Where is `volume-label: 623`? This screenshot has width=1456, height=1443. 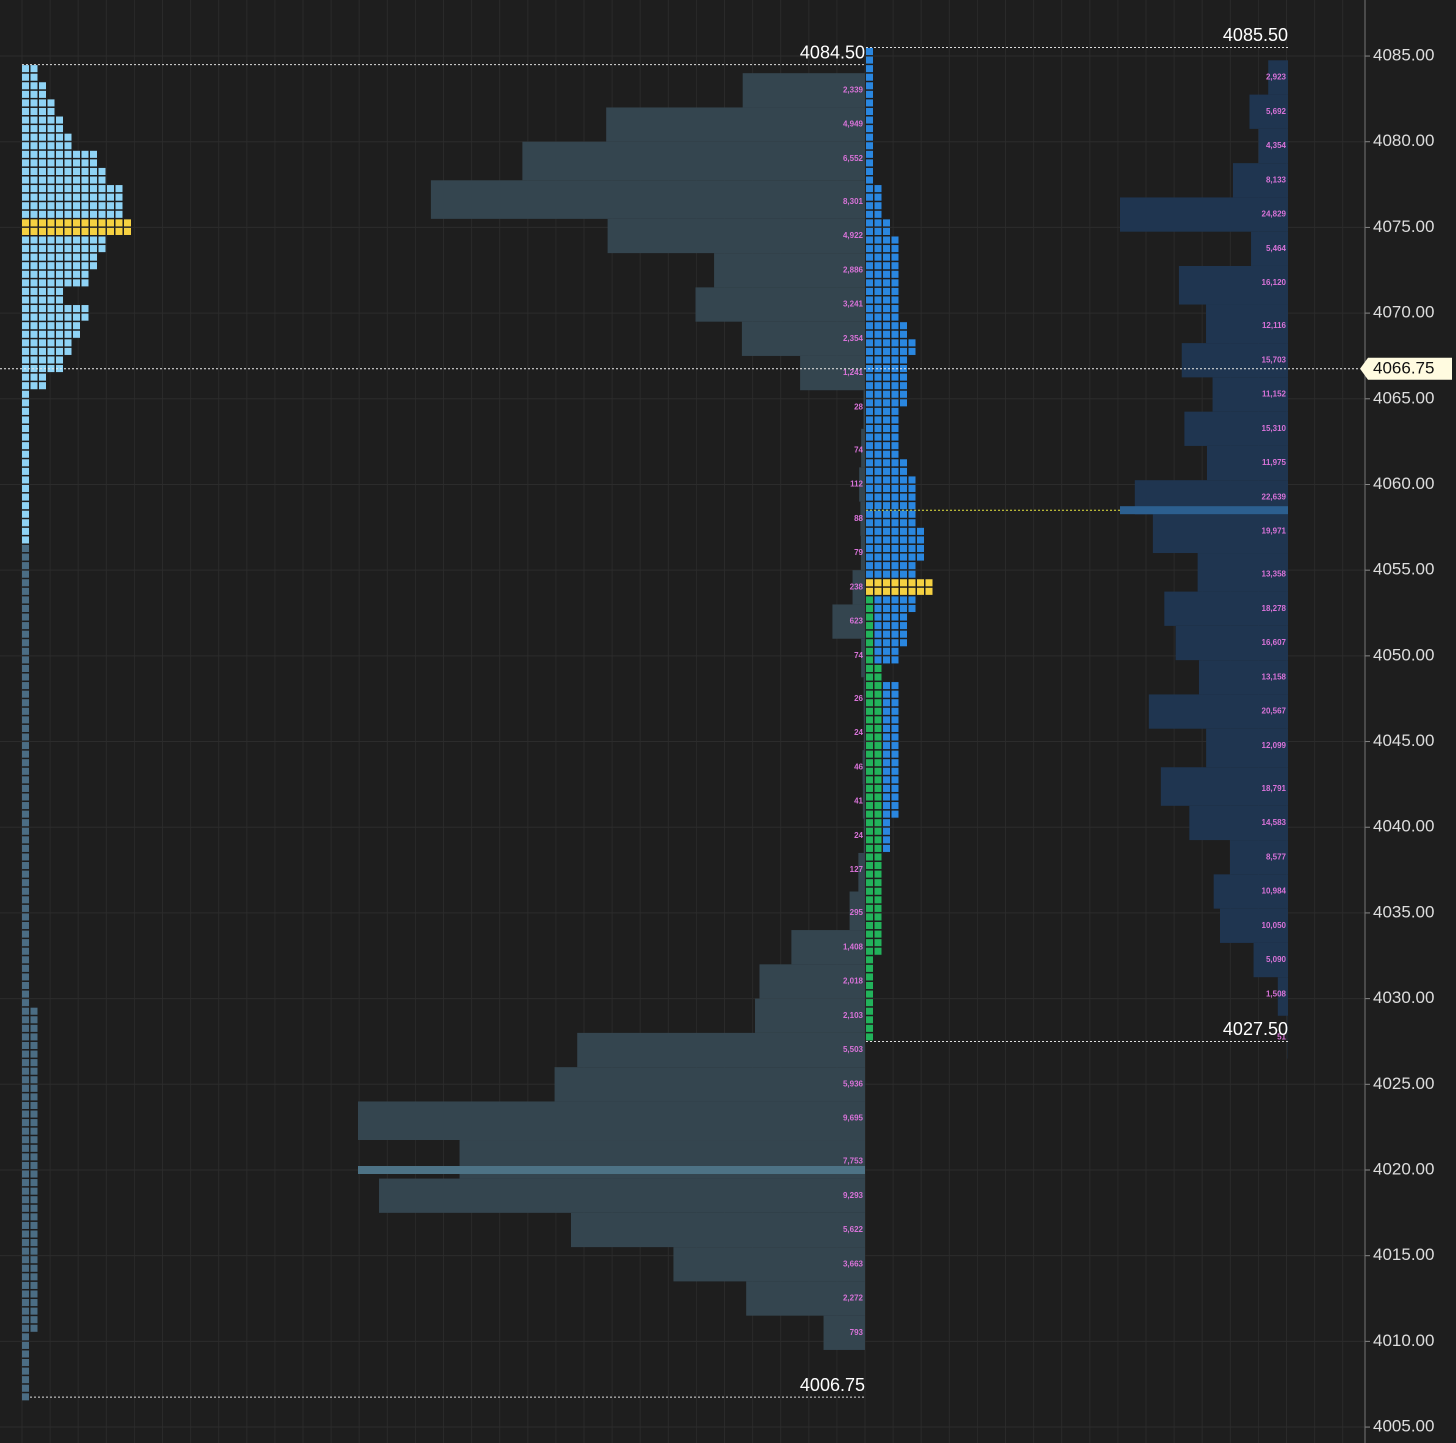
volume-label: 623 is located at coordinates (857, 621).